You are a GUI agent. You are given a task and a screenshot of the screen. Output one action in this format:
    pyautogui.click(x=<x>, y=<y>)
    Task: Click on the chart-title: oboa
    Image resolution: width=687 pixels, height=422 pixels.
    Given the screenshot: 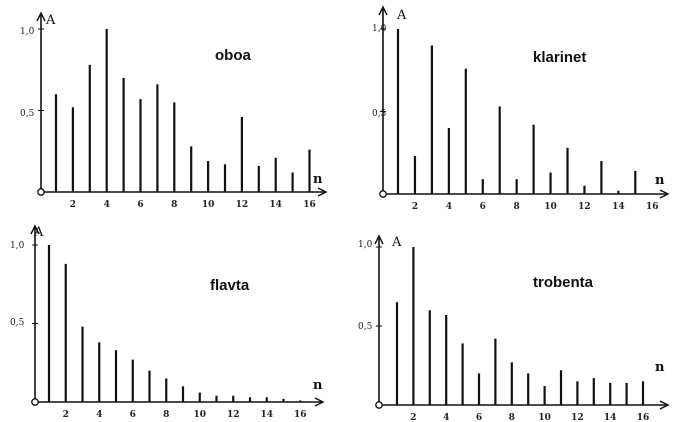 What is the action you would take?
    pyautogui.click(x=233, y=55)
    